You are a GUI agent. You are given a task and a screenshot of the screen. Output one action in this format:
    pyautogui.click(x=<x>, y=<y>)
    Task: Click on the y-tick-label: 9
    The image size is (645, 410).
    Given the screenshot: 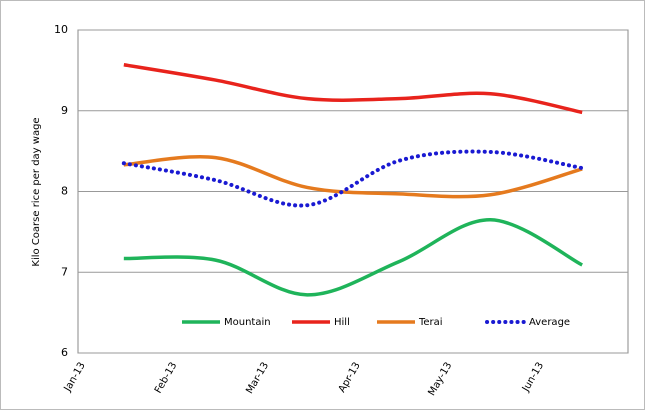 What is the action you would take?
    pyautogui.click(x=64, y=110)
    